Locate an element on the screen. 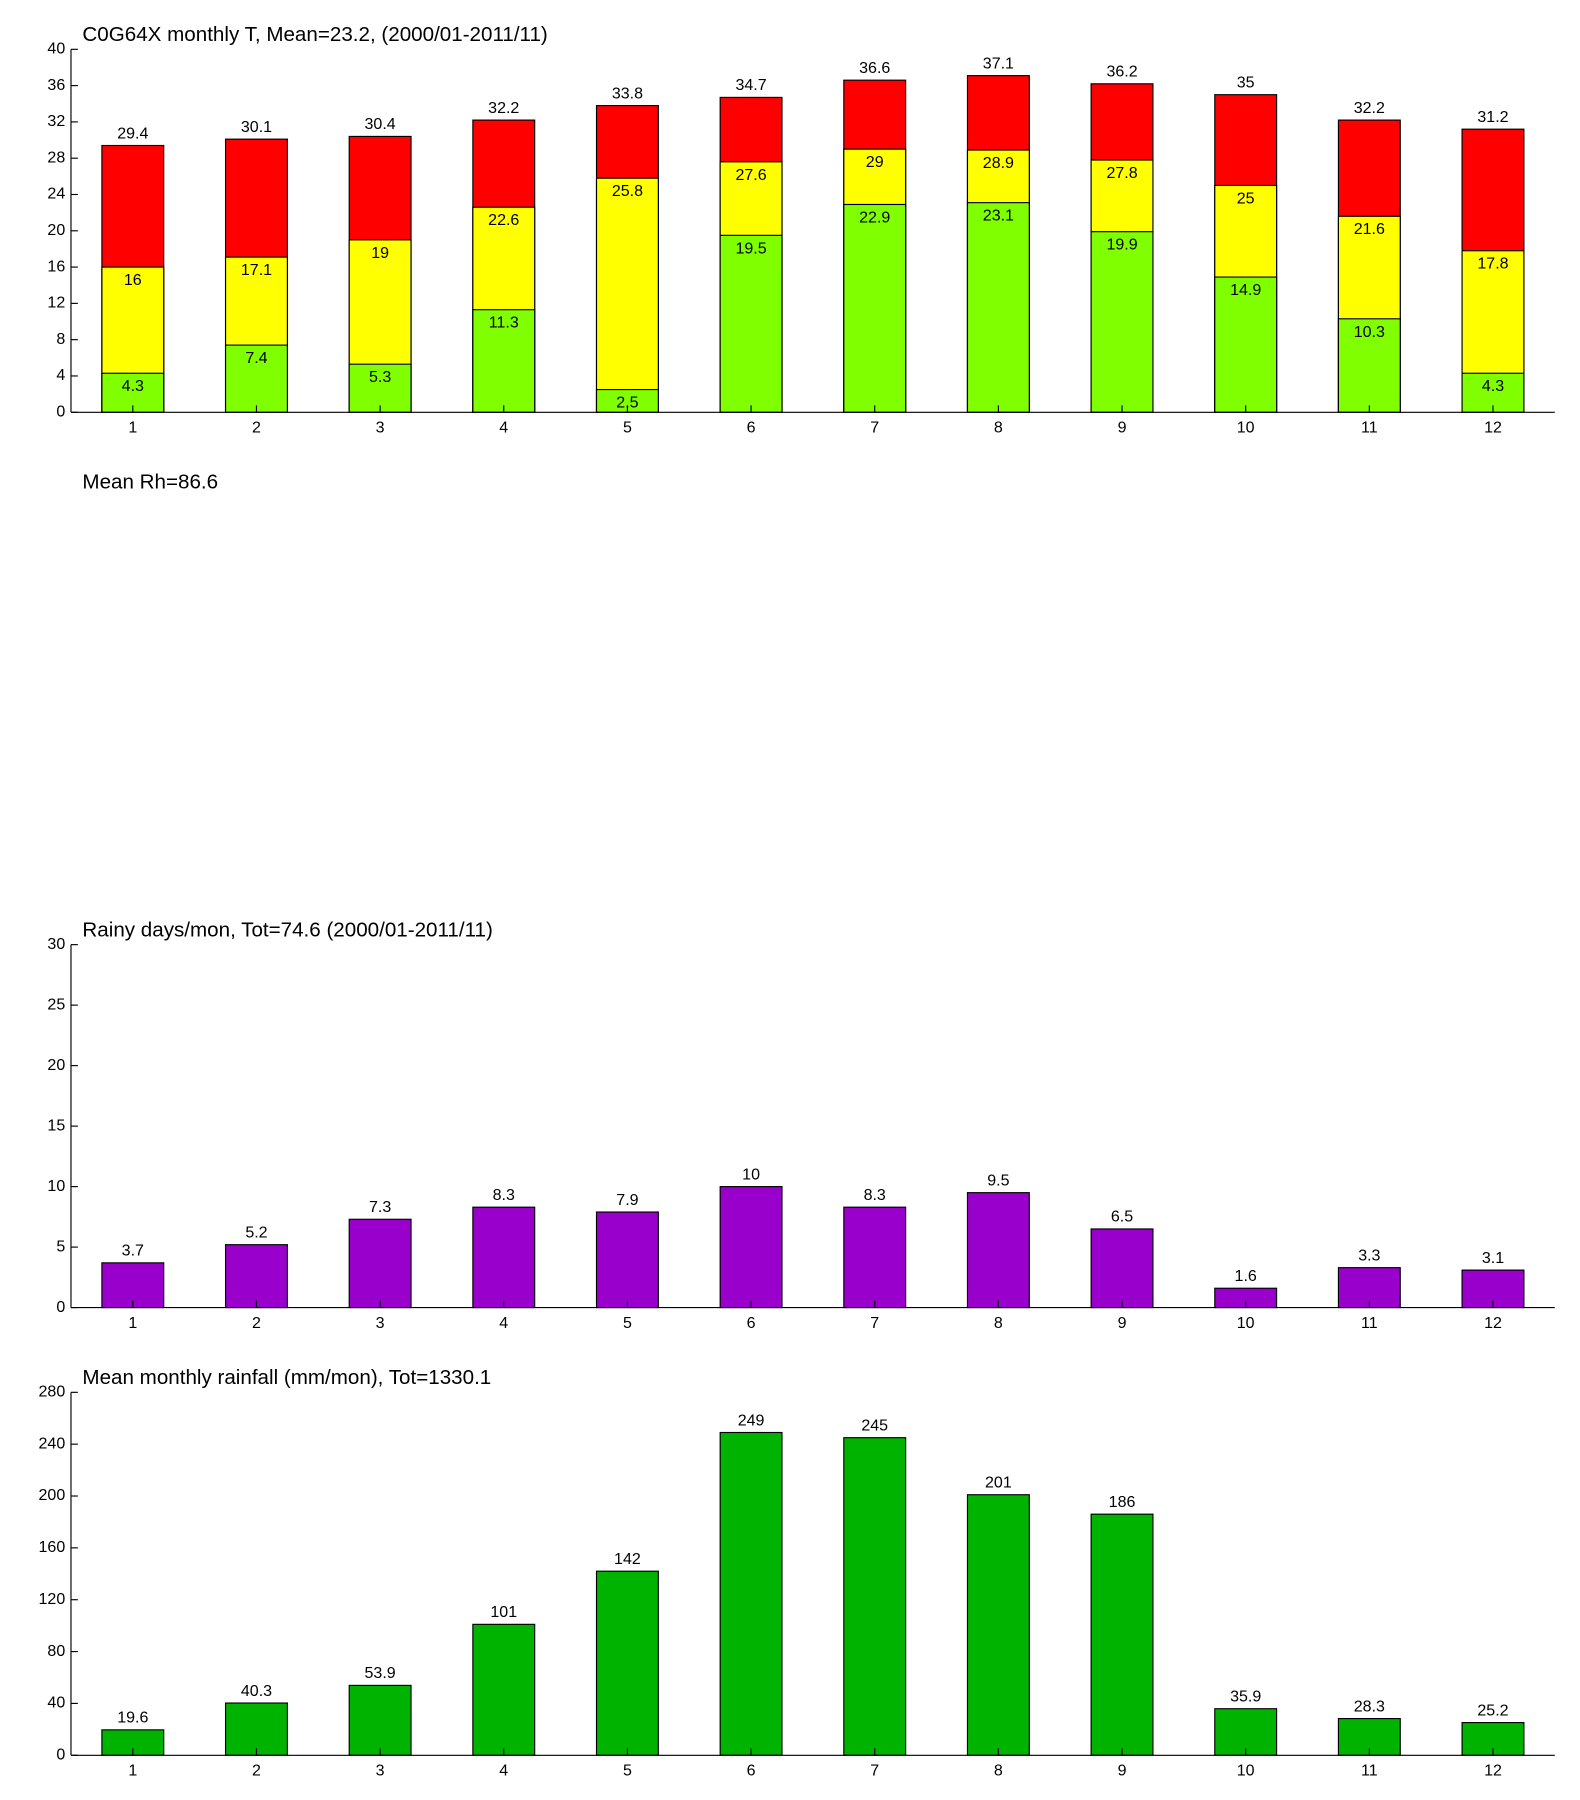 This screenshot has width=1580, height=1800. data-label: 5.3 is located at coordinates (380, 377).